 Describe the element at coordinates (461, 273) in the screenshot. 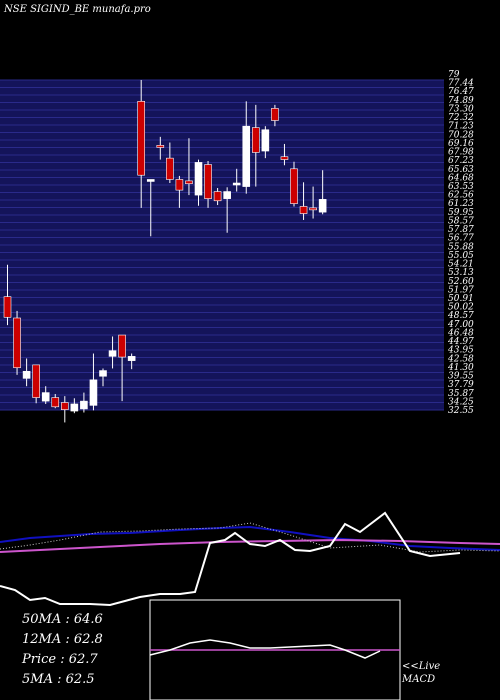

I see `y-tick-label: 53.13` at that location.